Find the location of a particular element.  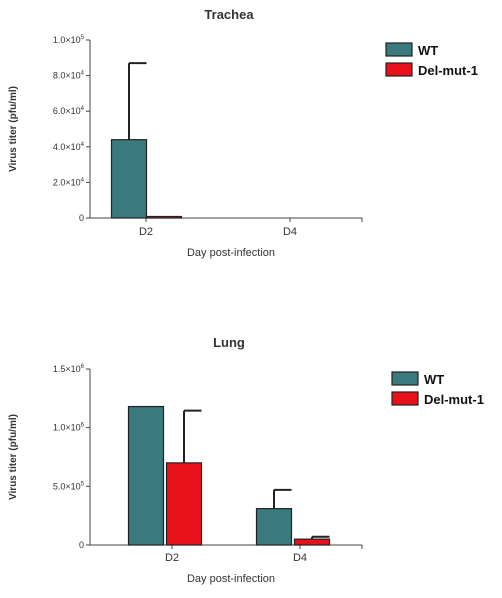

y-tick-label: 2.0×104 is located at coordinates (69, 182).